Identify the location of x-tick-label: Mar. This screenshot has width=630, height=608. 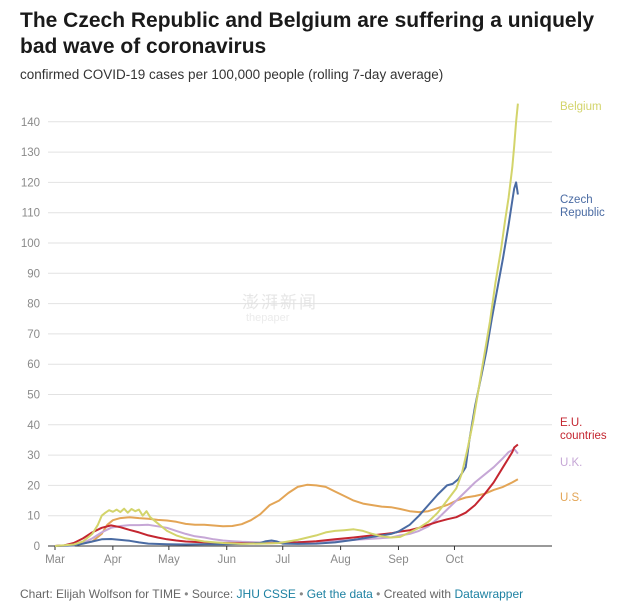
(55, 560).